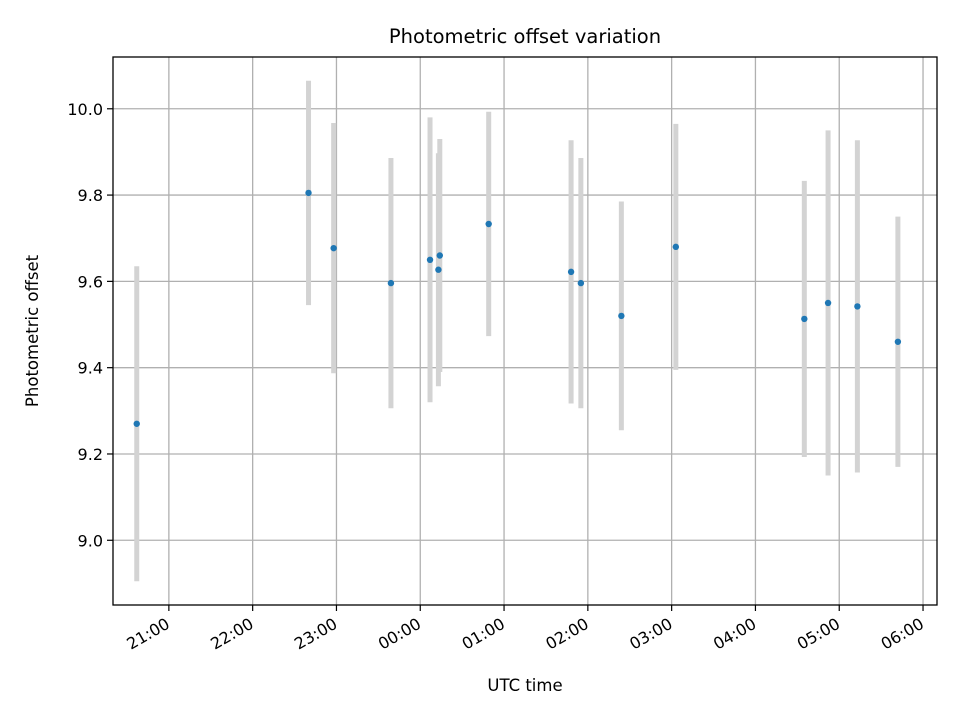 This screenshot has height=720, width=960. Describe the element at coordinates (90, 368) in the screenshot. I see `y-tick-label: 9.4` at that location.